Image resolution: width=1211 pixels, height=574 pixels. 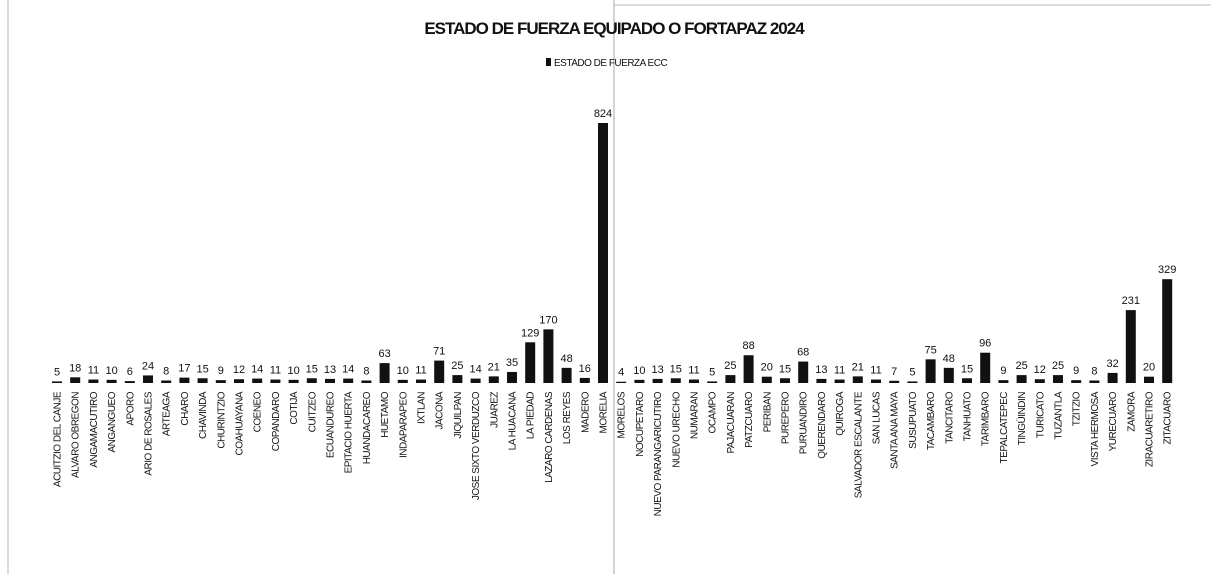 I want to click on data-label: 7, so click(x=894, y=372).